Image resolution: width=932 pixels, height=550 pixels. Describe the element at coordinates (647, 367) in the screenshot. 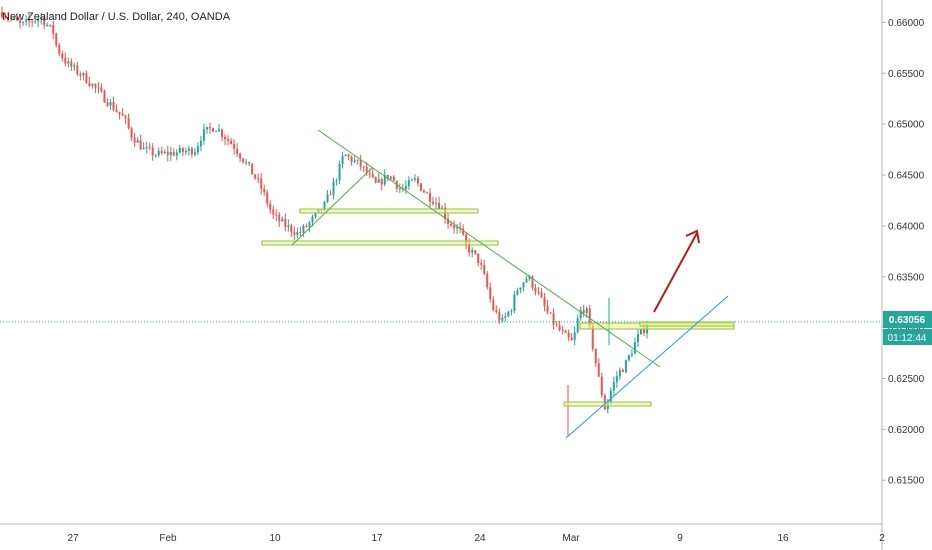

I see `ascending-trendline` at that location.